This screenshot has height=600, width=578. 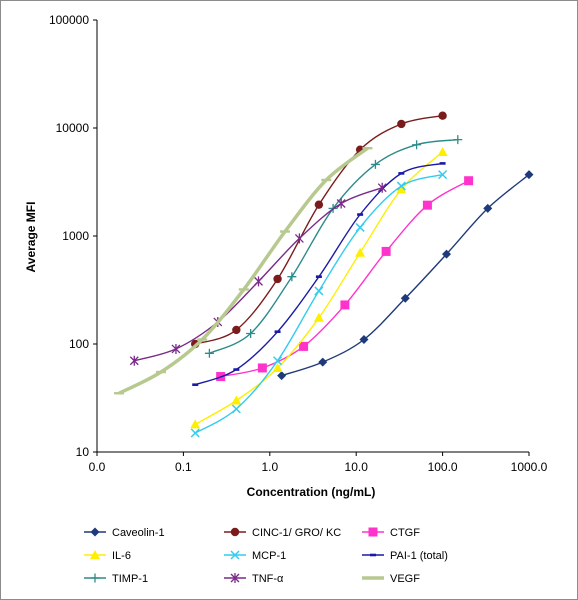 I want to click on legend-item-il-6: IL-6, so click(x=107, y=556).